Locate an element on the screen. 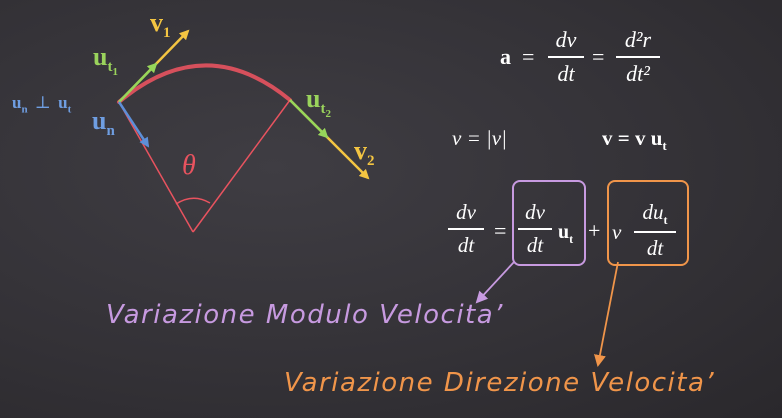 The width and height of the screenshot is (782, 418). term1-factor-main: u is located at coordinates (564, 232).